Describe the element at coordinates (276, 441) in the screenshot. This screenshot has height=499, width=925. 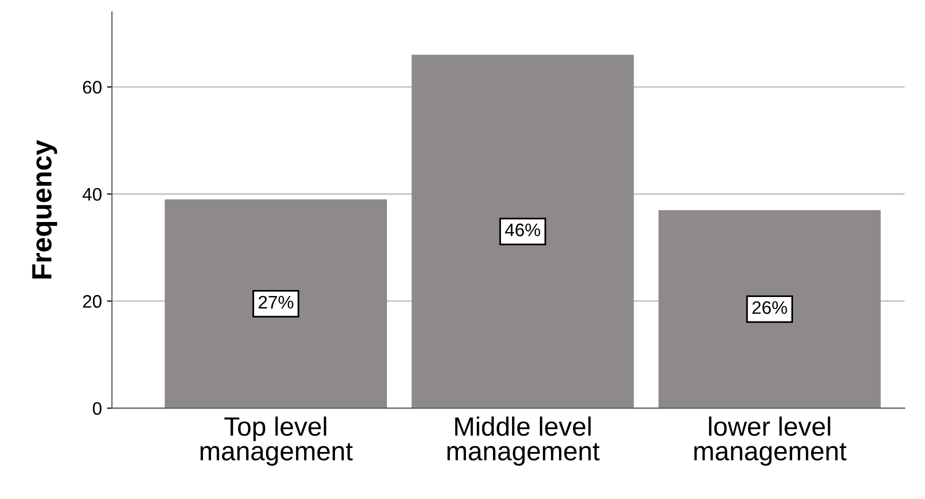
I see `x-tick-label: Top level management` at that location.